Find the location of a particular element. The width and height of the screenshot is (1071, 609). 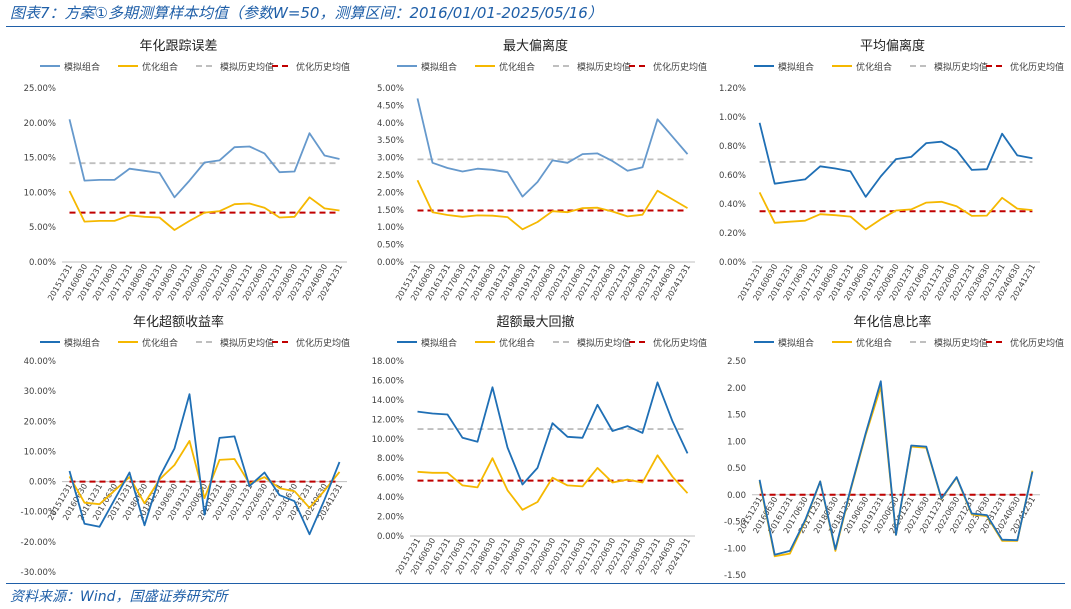

y-tick-label: 1.50 is located at coordinates (736, 416).